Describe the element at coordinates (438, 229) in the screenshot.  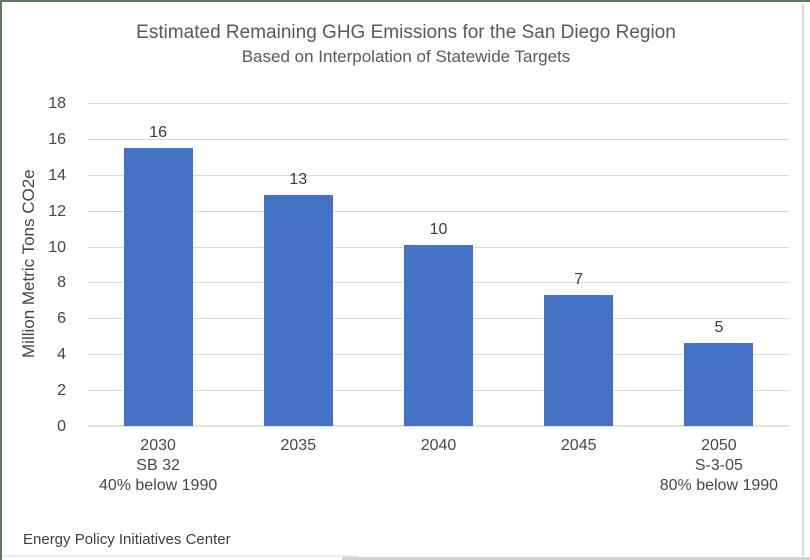
I see `bar-value-label: 10` at that location.